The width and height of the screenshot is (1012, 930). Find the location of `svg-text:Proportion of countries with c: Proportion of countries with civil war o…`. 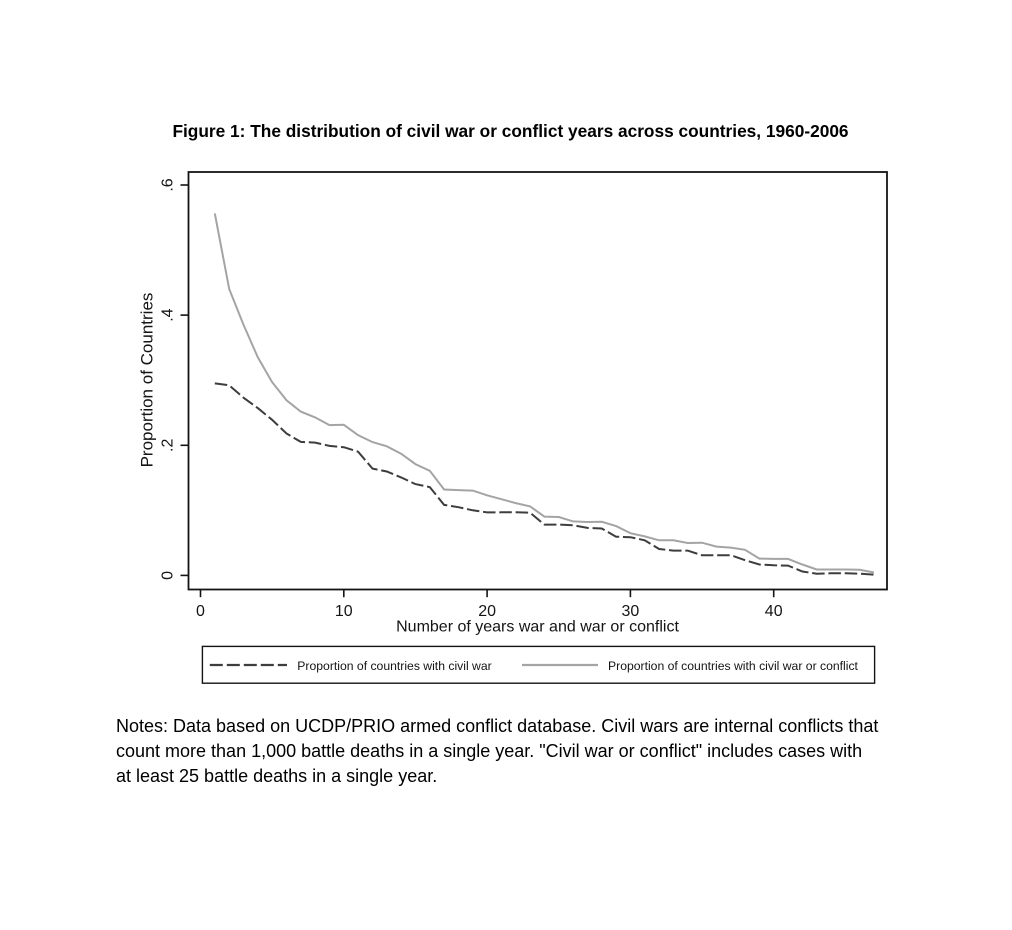

svg-text:Proportion of countries with c: Proportion of countries with civil war o… is located at coordinates (733, 666).